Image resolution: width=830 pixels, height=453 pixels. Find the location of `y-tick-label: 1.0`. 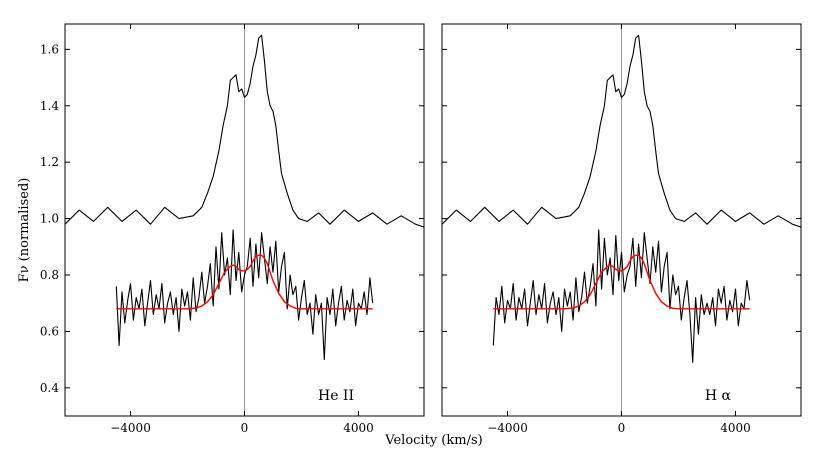

y-tick-label: 1.0 is located at coordinates (49, 219).